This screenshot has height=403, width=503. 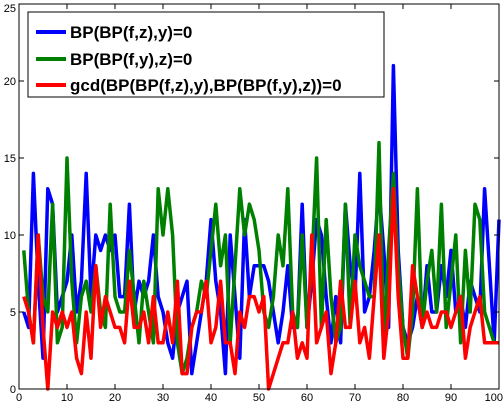 I want to click on x-tick-label: 100, so click(x=494, y=397).